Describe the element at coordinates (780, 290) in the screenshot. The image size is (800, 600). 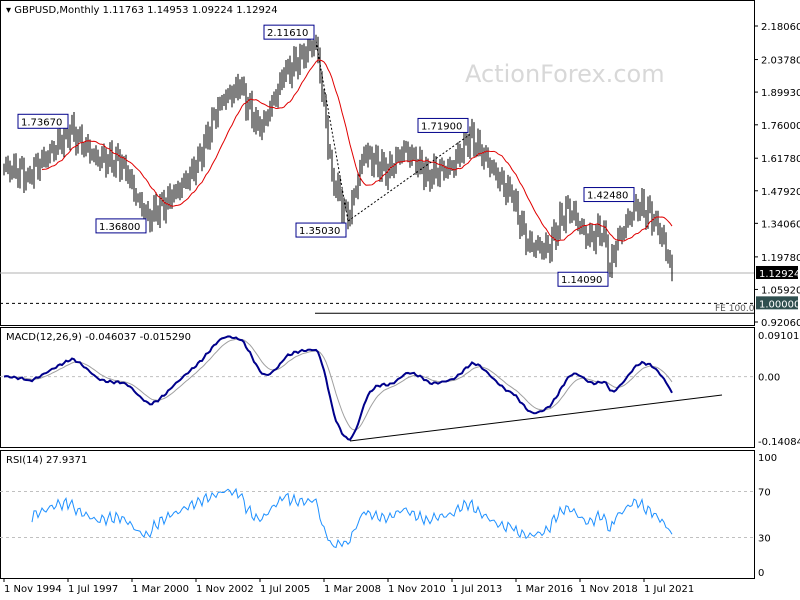
I see `price-tick-label: 1.05920` at that location.